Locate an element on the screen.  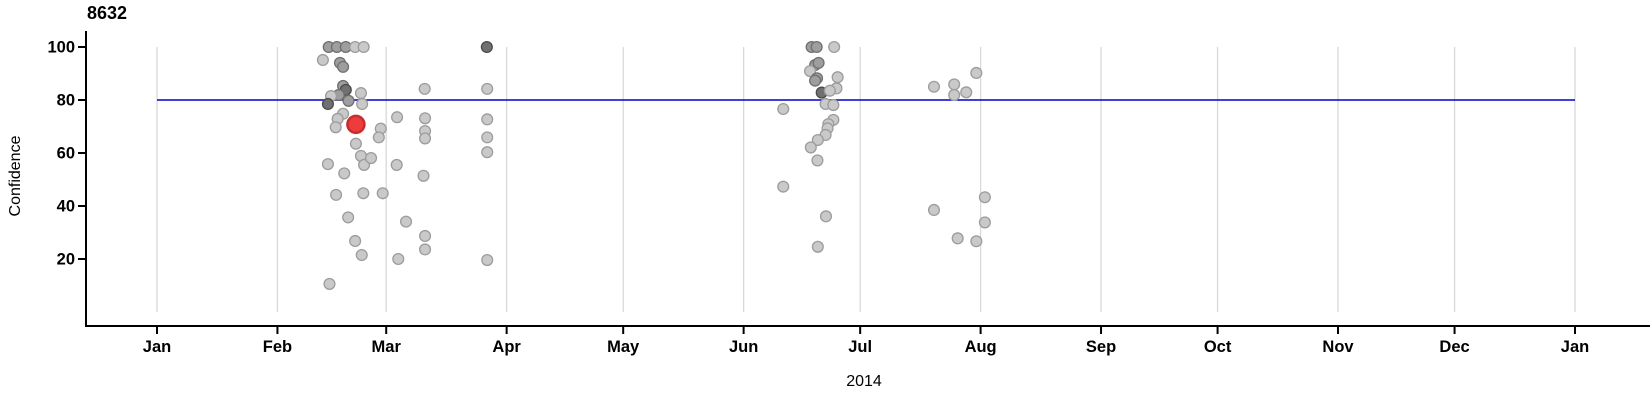
x-tick-label: Apr is located at coordinates (506, 347).